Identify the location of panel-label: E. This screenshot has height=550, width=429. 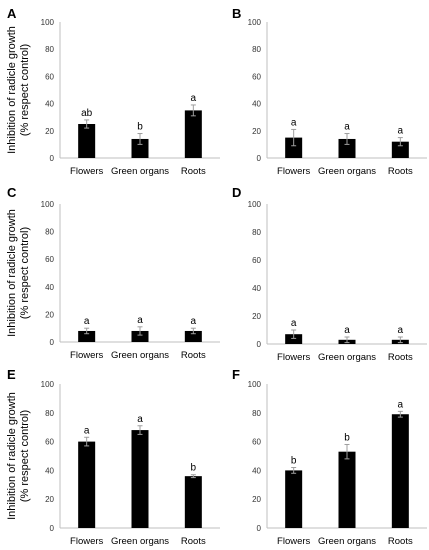
(11, 374).